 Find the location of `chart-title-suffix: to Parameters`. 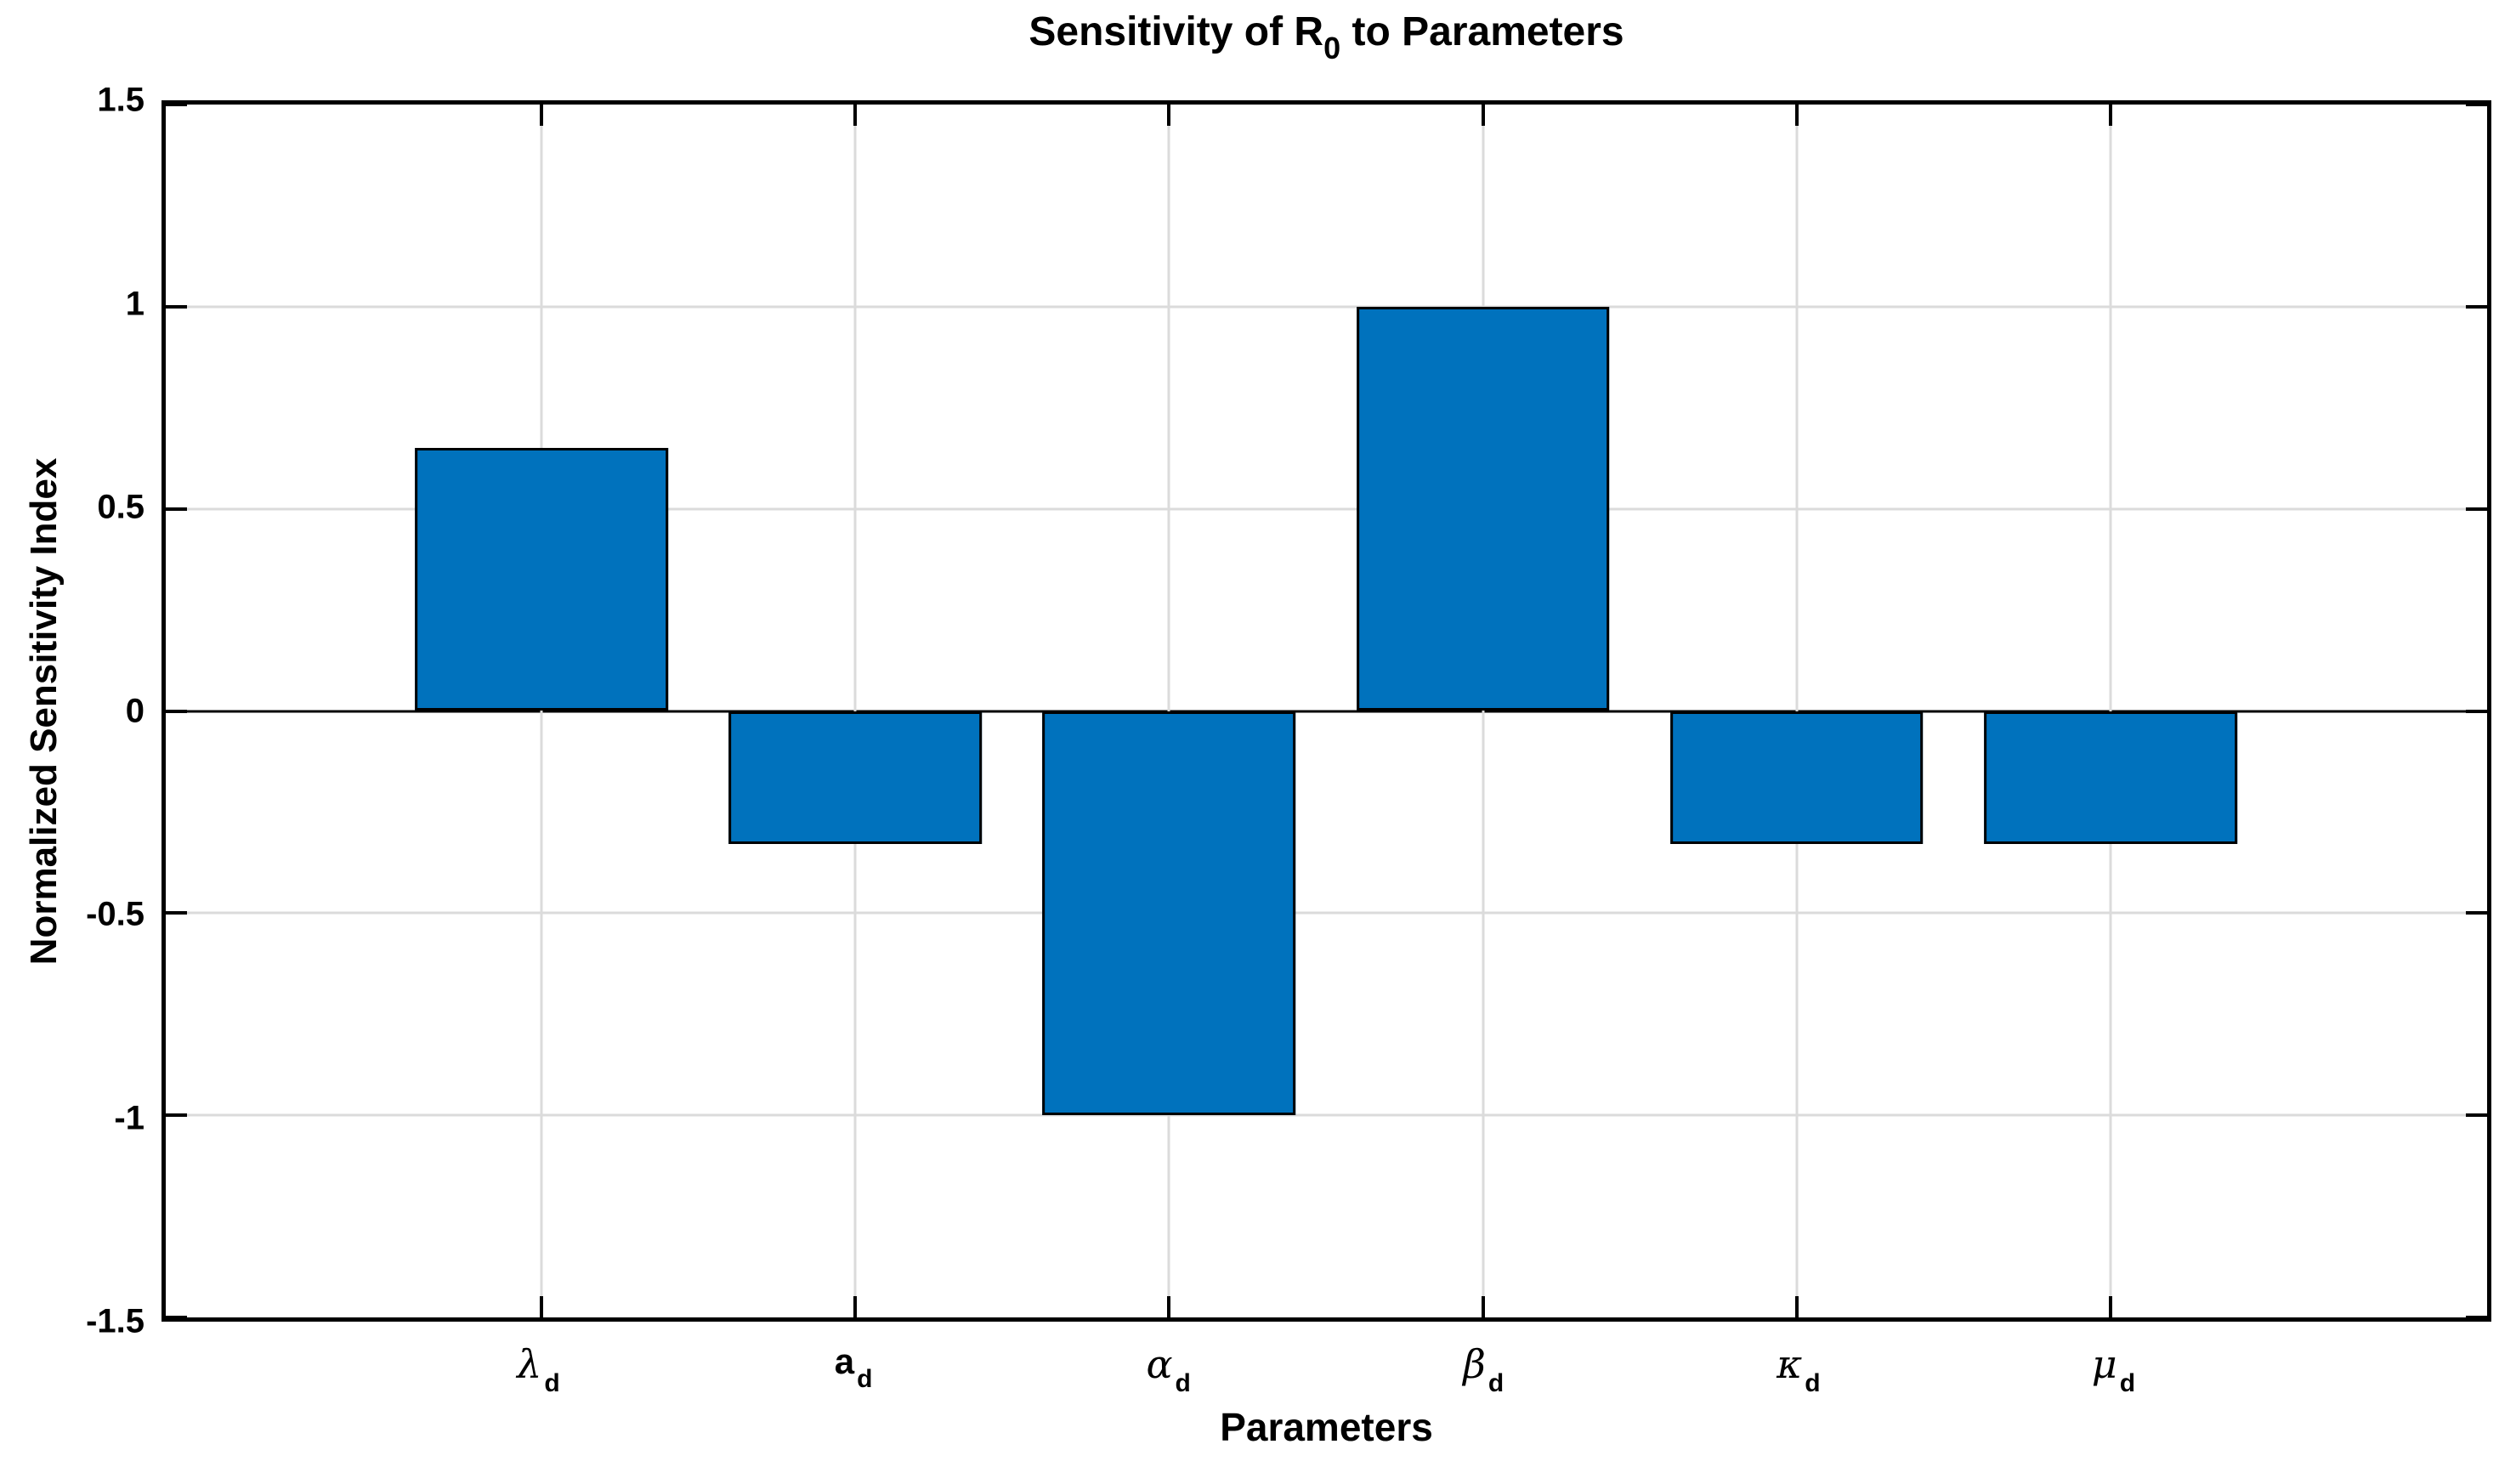

chart-title-suffix: to Parameters is located at coordinates (1482, 31).